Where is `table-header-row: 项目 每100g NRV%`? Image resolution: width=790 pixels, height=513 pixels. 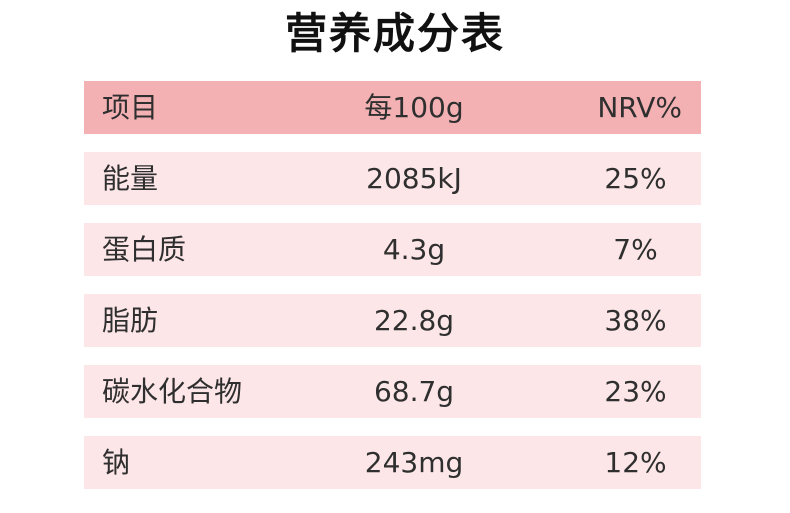 table-header-row: 项目 每100g NRV% is located at coordinates (392, 107).